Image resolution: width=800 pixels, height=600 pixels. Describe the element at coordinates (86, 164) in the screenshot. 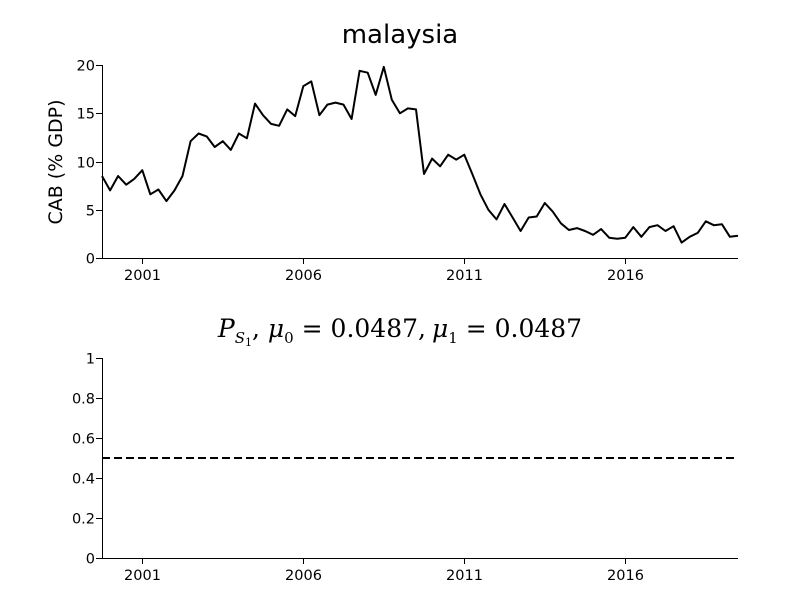

I see `y-tick-label: 10` at that location.